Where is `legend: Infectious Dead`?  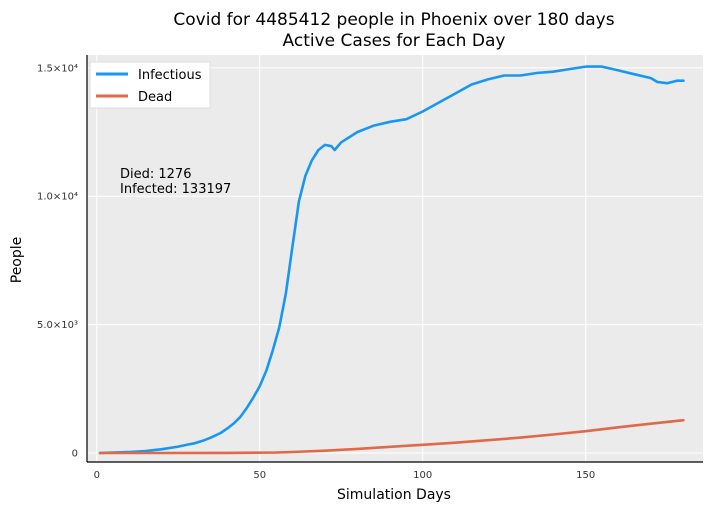 legend: Infectious Dead is located at coordinates (150, 85).